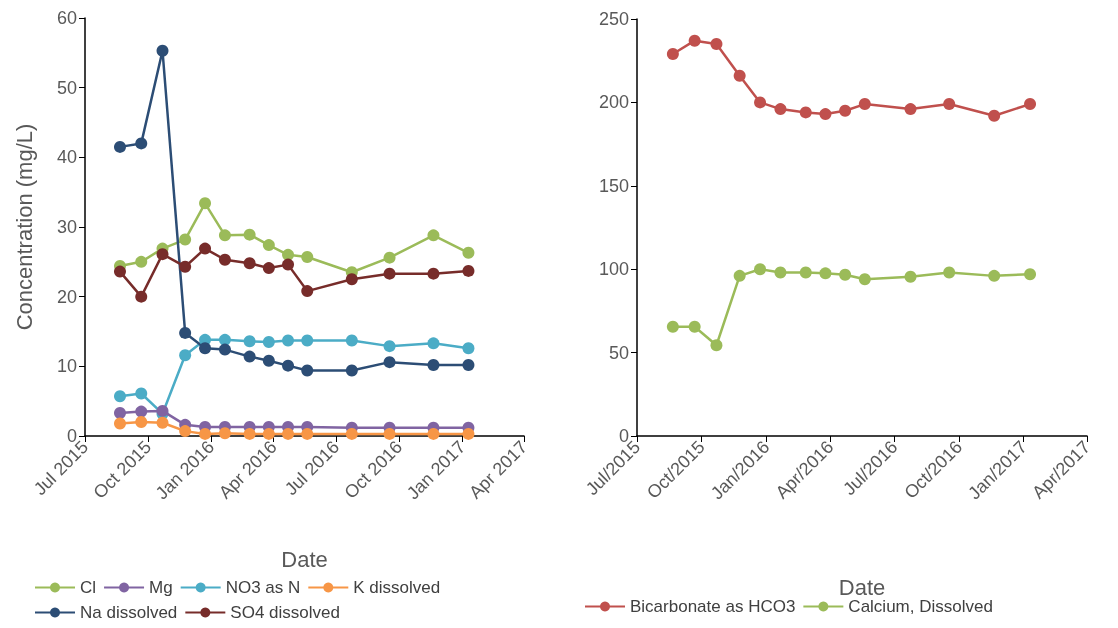 The height and width of the screenshot is (628, 1118). I want to click on y-tick-label: 30, so click(66, 227).